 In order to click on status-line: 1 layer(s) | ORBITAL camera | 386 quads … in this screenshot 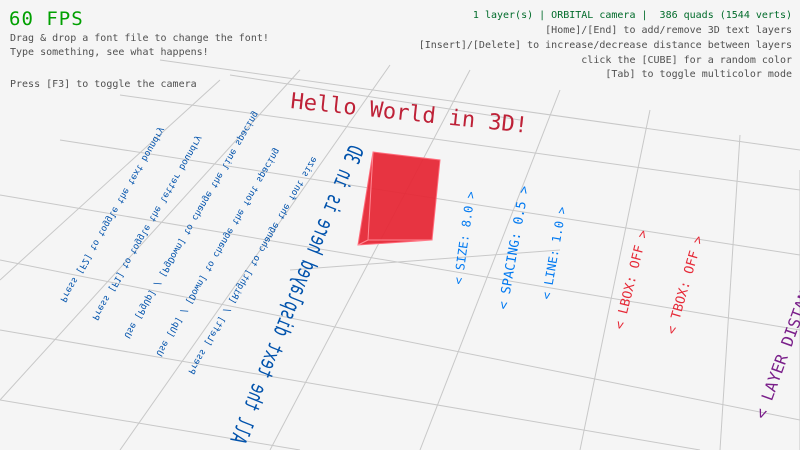, I will do `click(632, 15)`.